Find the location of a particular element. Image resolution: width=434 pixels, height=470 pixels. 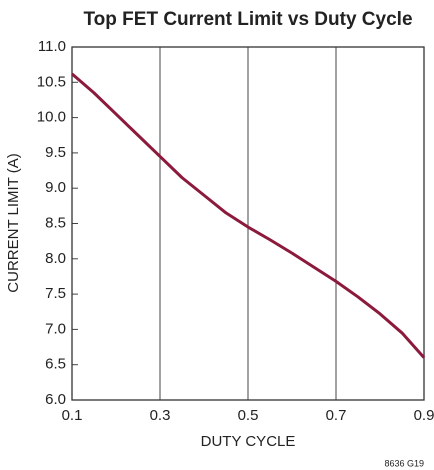

x-tick-label: 0.9 is located at coordinates (424, 415).